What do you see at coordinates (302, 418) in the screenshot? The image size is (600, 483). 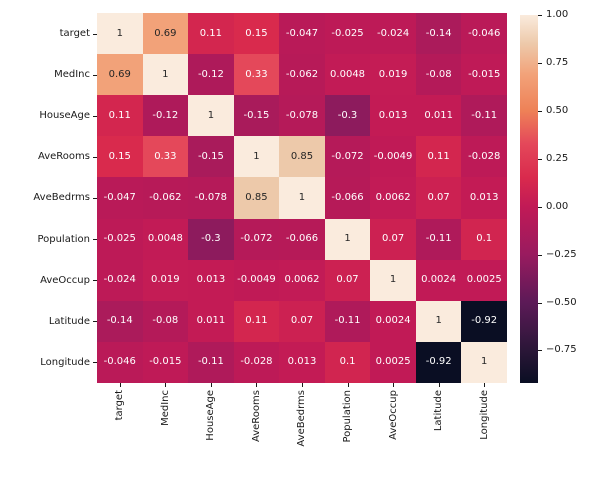 I see `x-tick-label: AveBedrms` at bounding box center [302, 418].